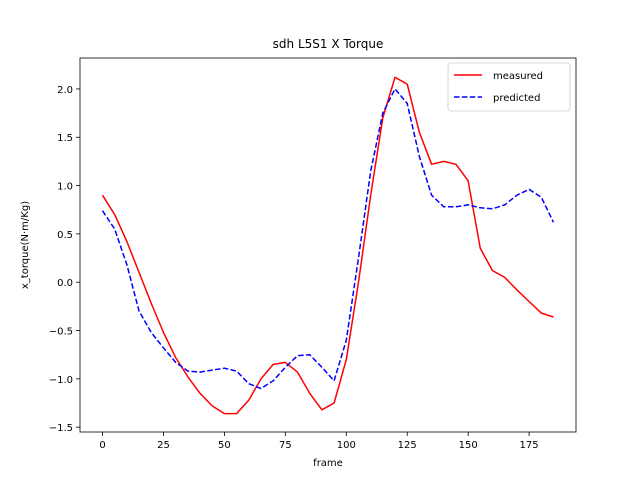 The height and width of the screenshot is (480, 640). I want to click on x-tick-label: 125, so click(407, 445).